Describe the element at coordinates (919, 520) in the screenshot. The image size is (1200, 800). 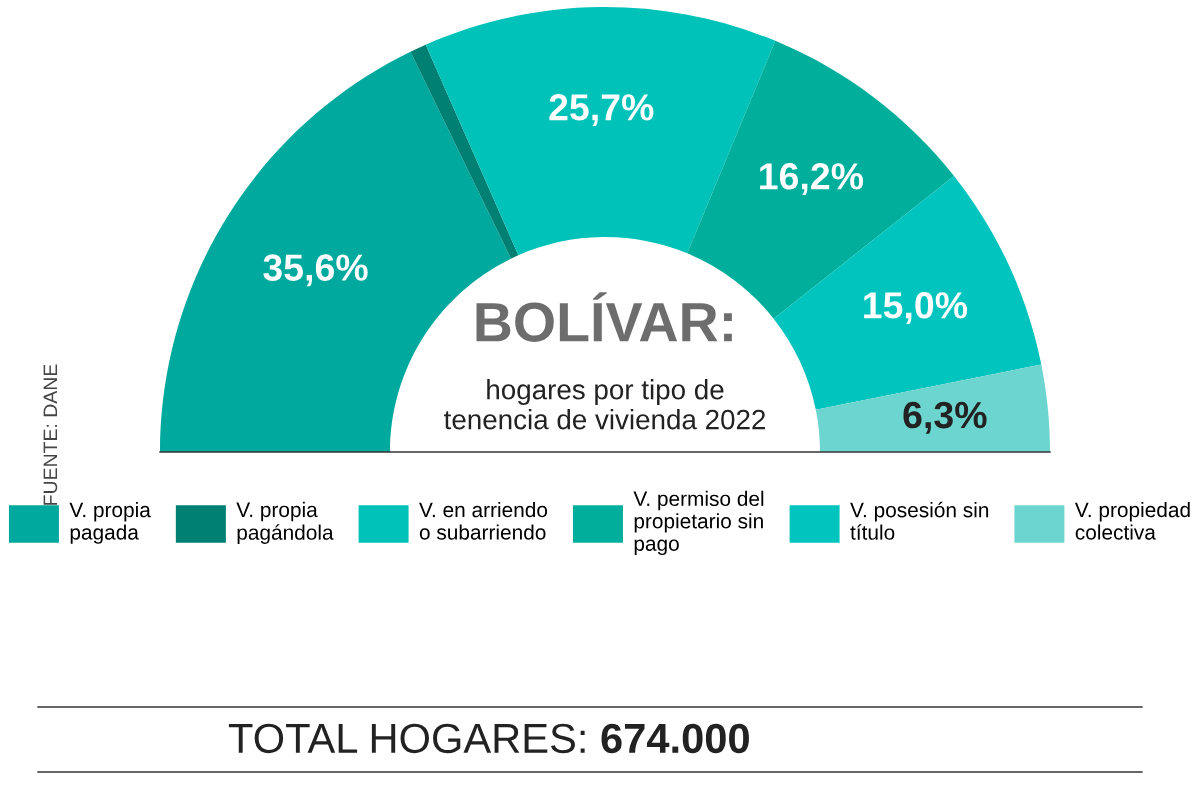
I see `legend-label: V. posesión sin título` at that location.